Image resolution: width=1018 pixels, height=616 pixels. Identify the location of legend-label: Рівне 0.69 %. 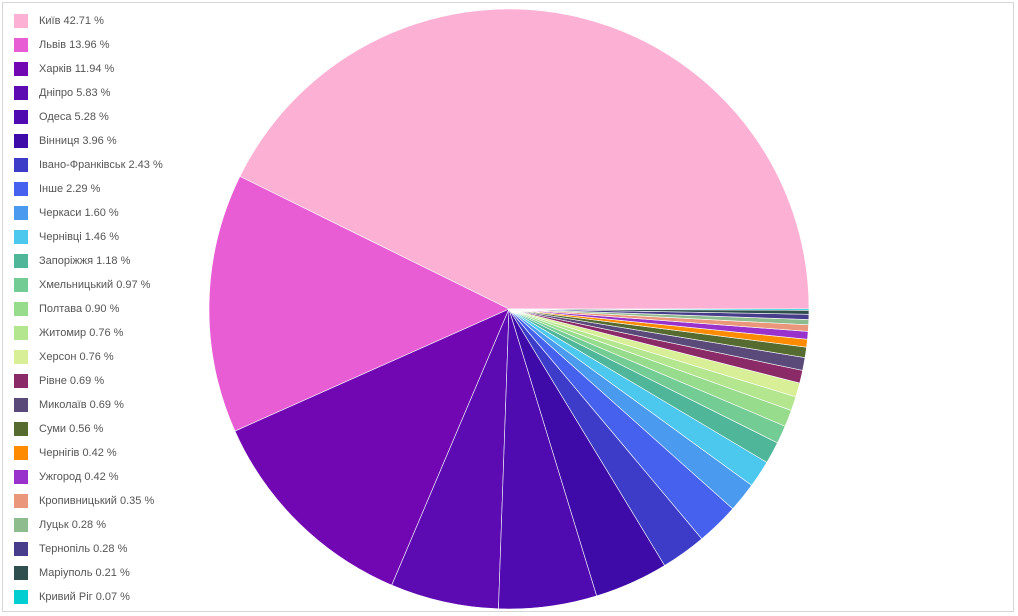
(72, 381).